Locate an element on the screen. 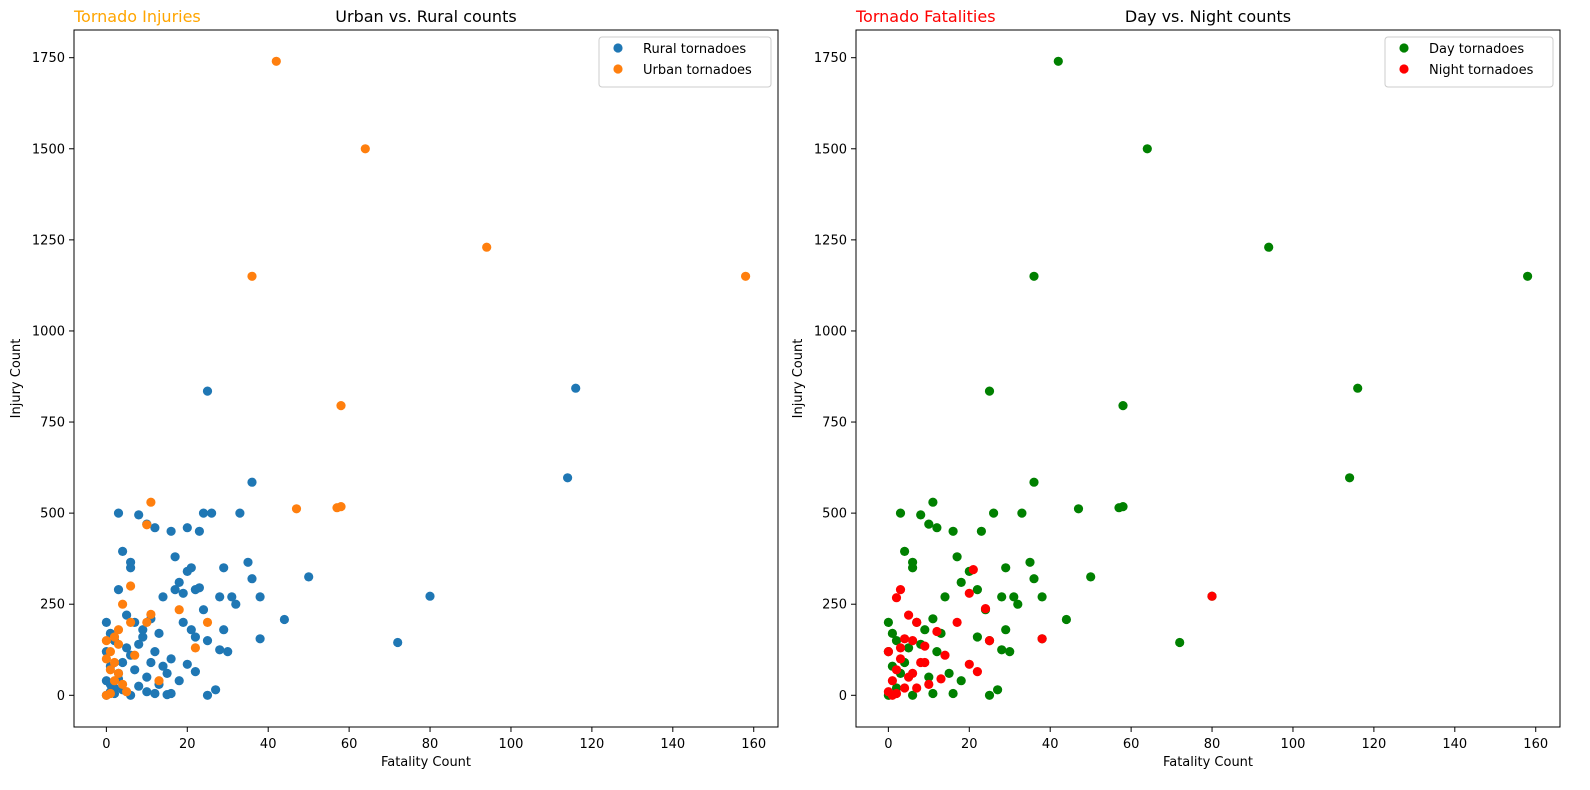  legend-label: Rural tornadoes is located at coordinates (694, 49).